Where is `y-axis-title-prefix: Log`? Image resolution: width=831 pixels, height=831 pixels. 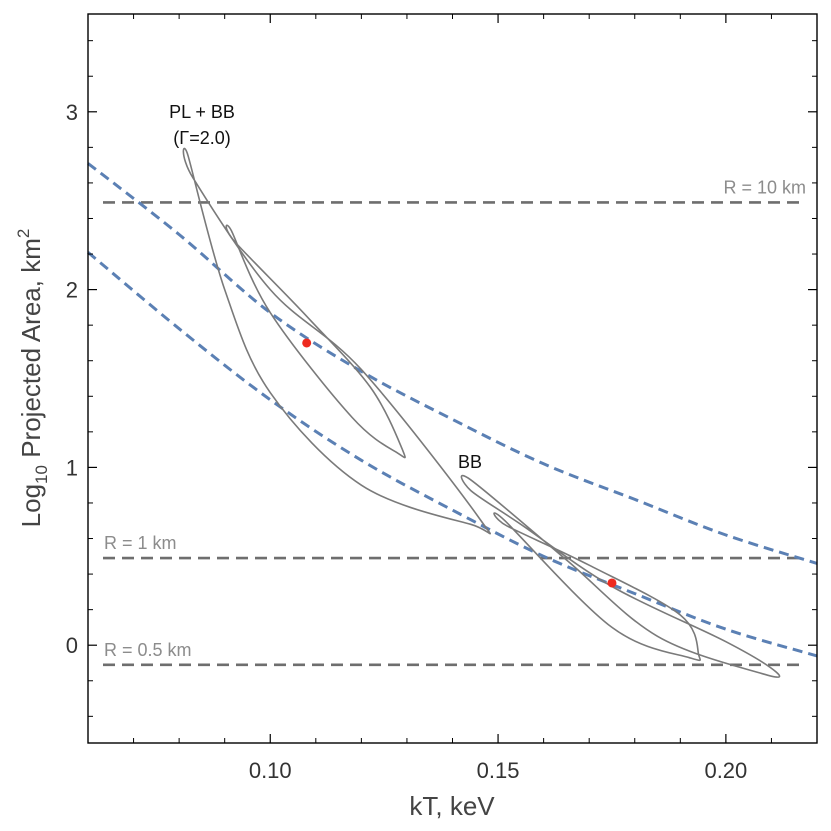 y-axis-title-prefix: Log is located at coordinates (31, 505).